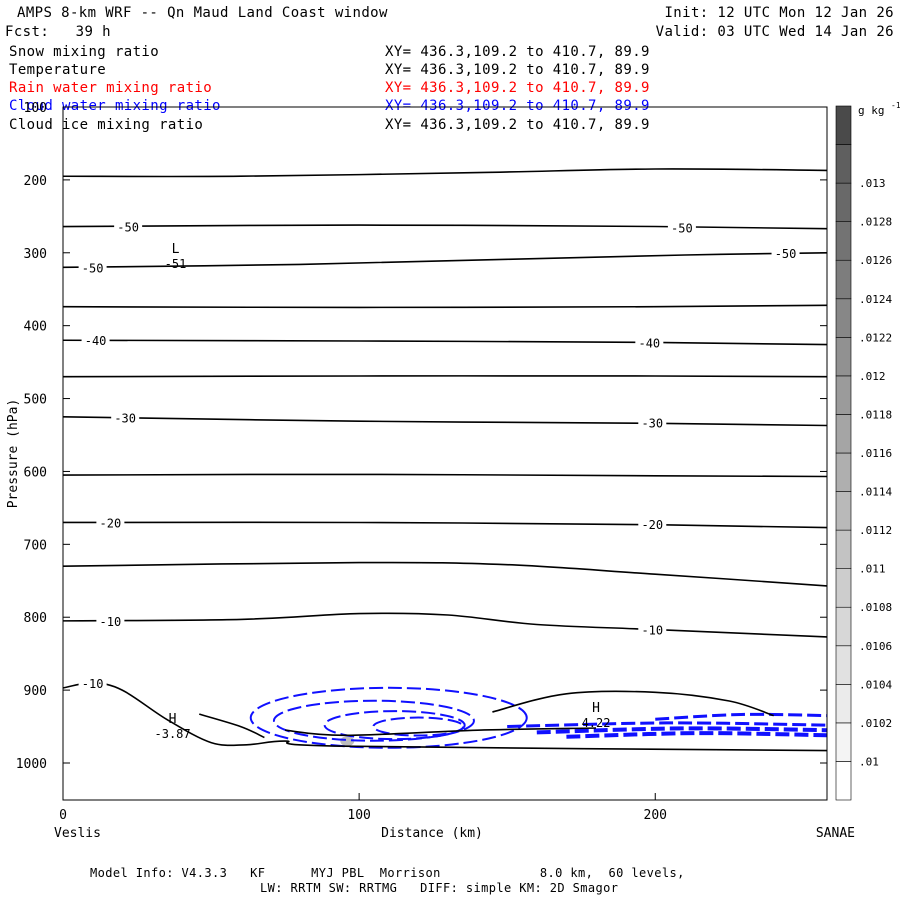  I want to click on colorbar-label-10: .012, so click(872, 376).